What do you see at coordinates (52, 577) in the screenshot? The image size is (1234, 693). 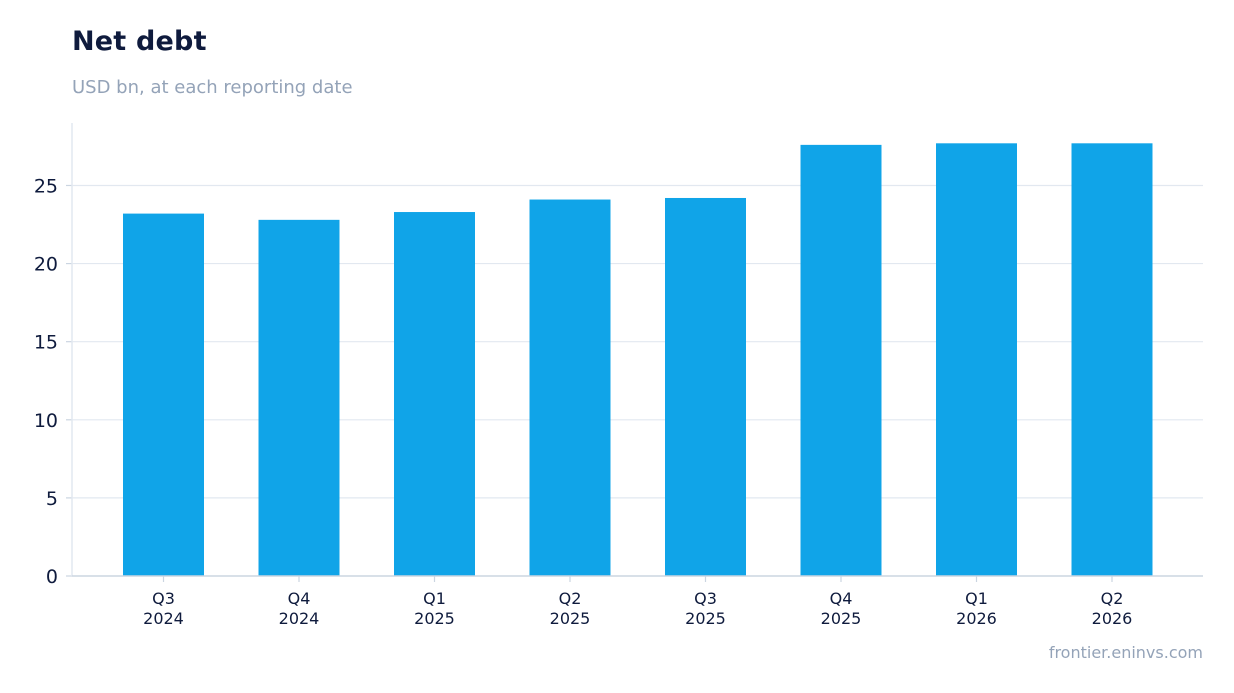 I see `y-tick-label: 0` at bounding box center [52, 577].